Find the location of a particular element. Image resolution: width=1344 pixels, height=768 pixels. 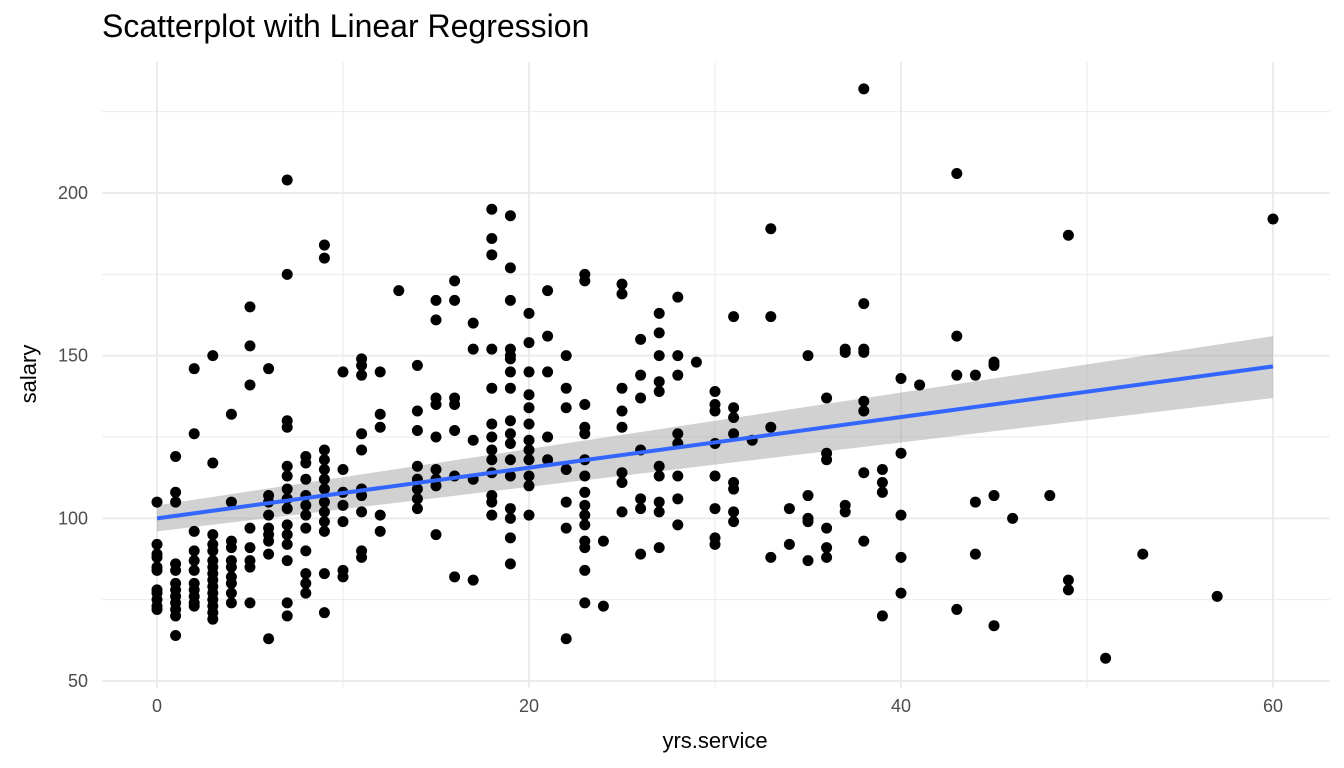

y-tick-label: 100 is located at coordinates (73, 518).